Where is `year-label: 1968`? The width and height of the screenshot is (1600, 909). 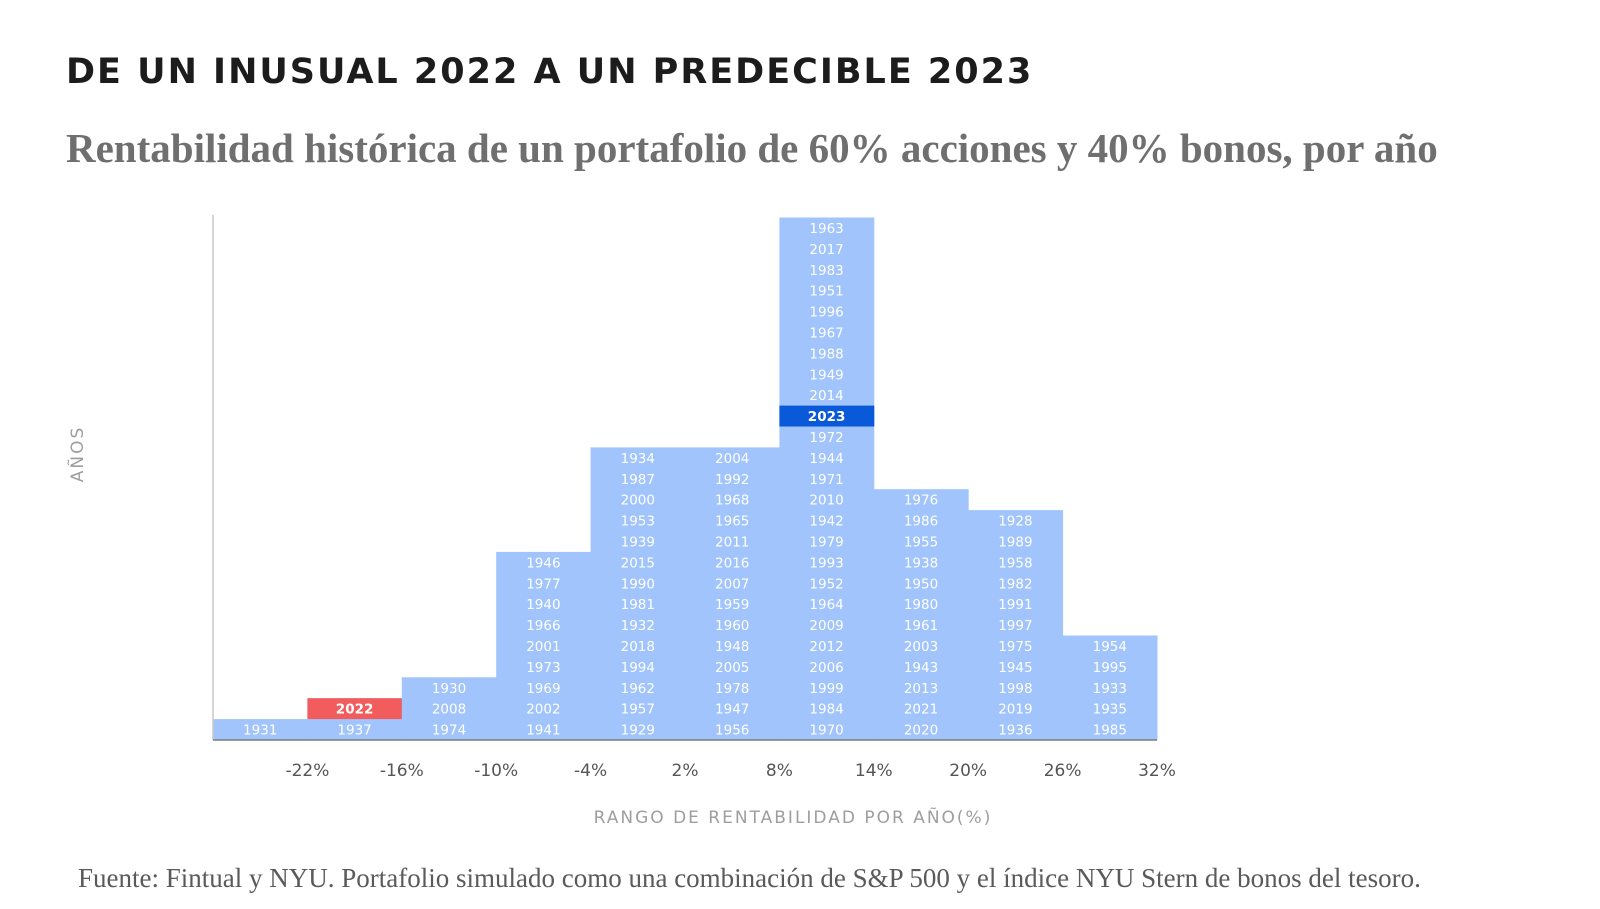
year-label: 1968 is located at coordinates (732, 501).